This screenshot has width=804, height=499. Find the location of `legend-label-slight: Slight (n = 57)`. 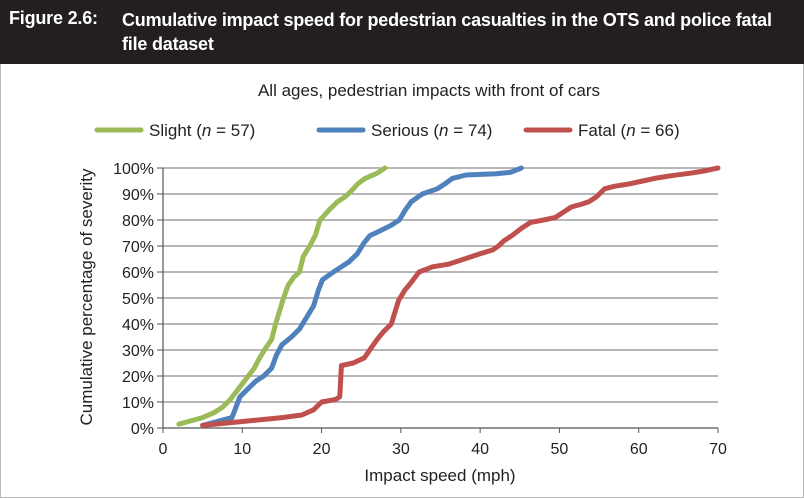

legend-label-slight: Slight (n = 57) is located at coordinates (202, 130).